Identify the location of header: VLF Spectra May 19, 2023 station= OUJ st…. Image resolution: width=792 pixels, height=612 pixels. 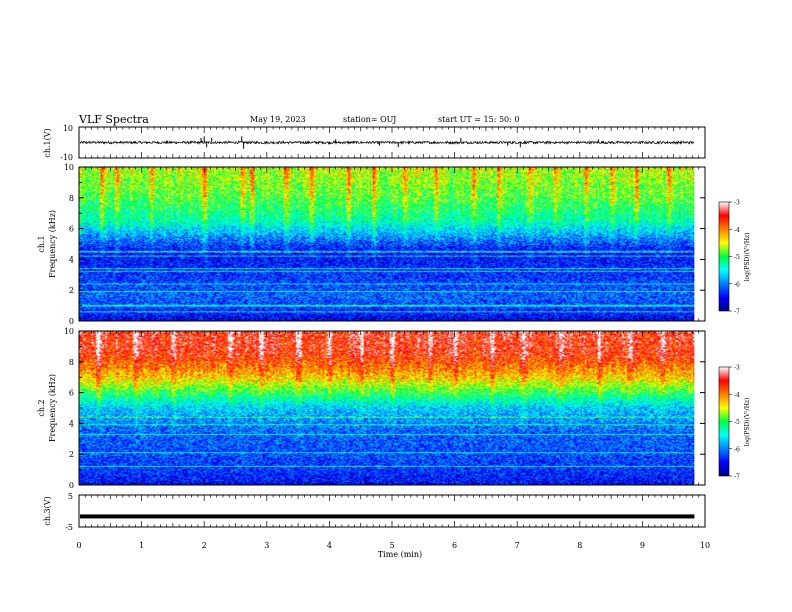
(298, 119).